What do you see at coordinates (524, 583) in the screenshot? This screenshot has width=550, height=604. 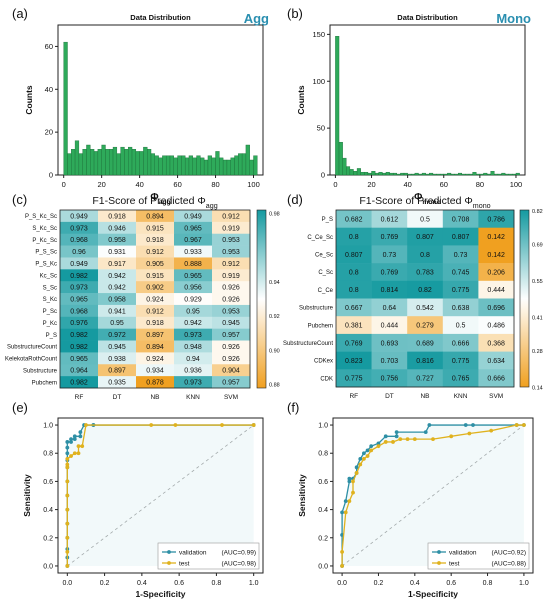 I see `x-tick-label: 1.0` at bounding box center [524, 583].